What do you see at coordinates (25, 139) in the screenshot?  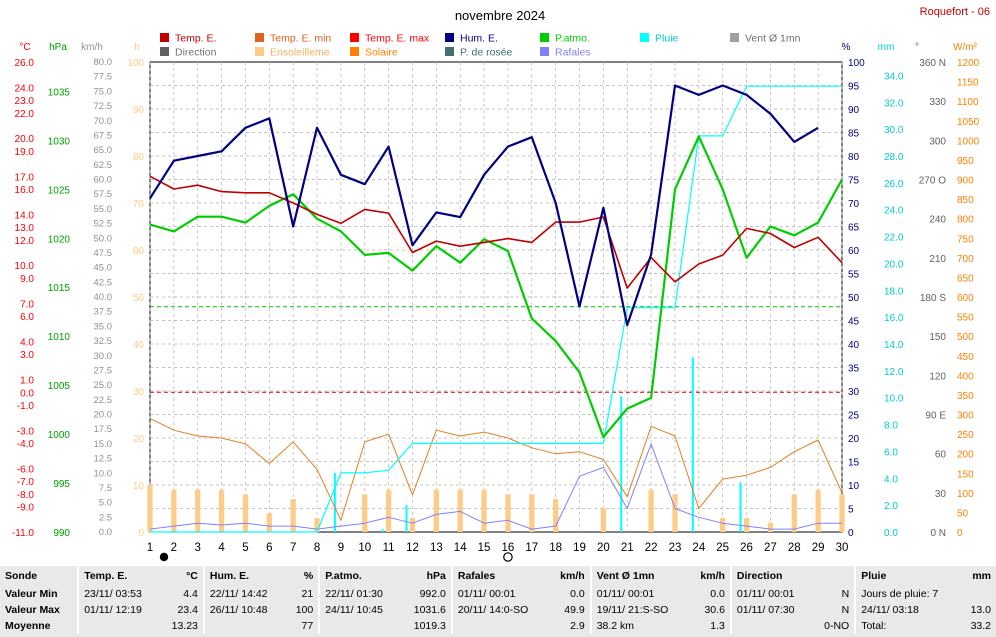 I see `temp-tick-label: 20.0` at bounding box center [25, 139].